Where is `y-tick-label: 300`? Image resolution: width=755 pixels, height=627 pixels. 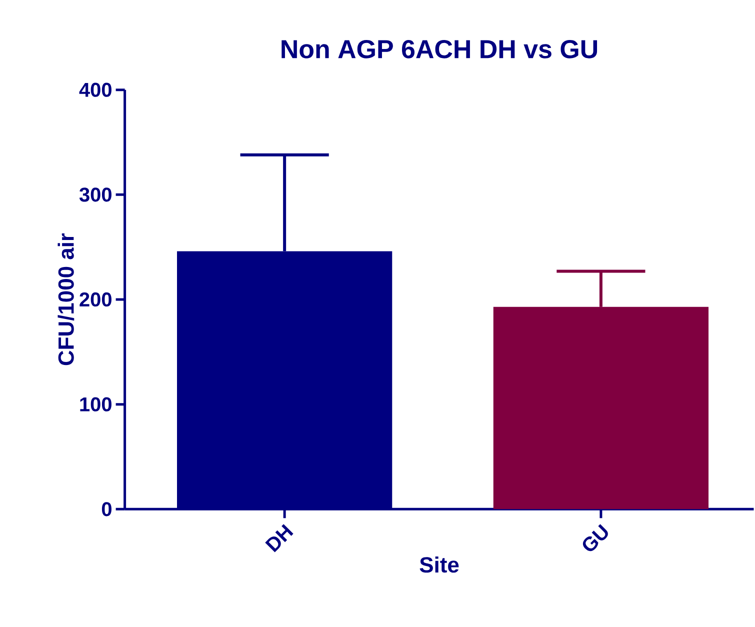
y-tick-label: 300 is located at coordinates (95, 195).